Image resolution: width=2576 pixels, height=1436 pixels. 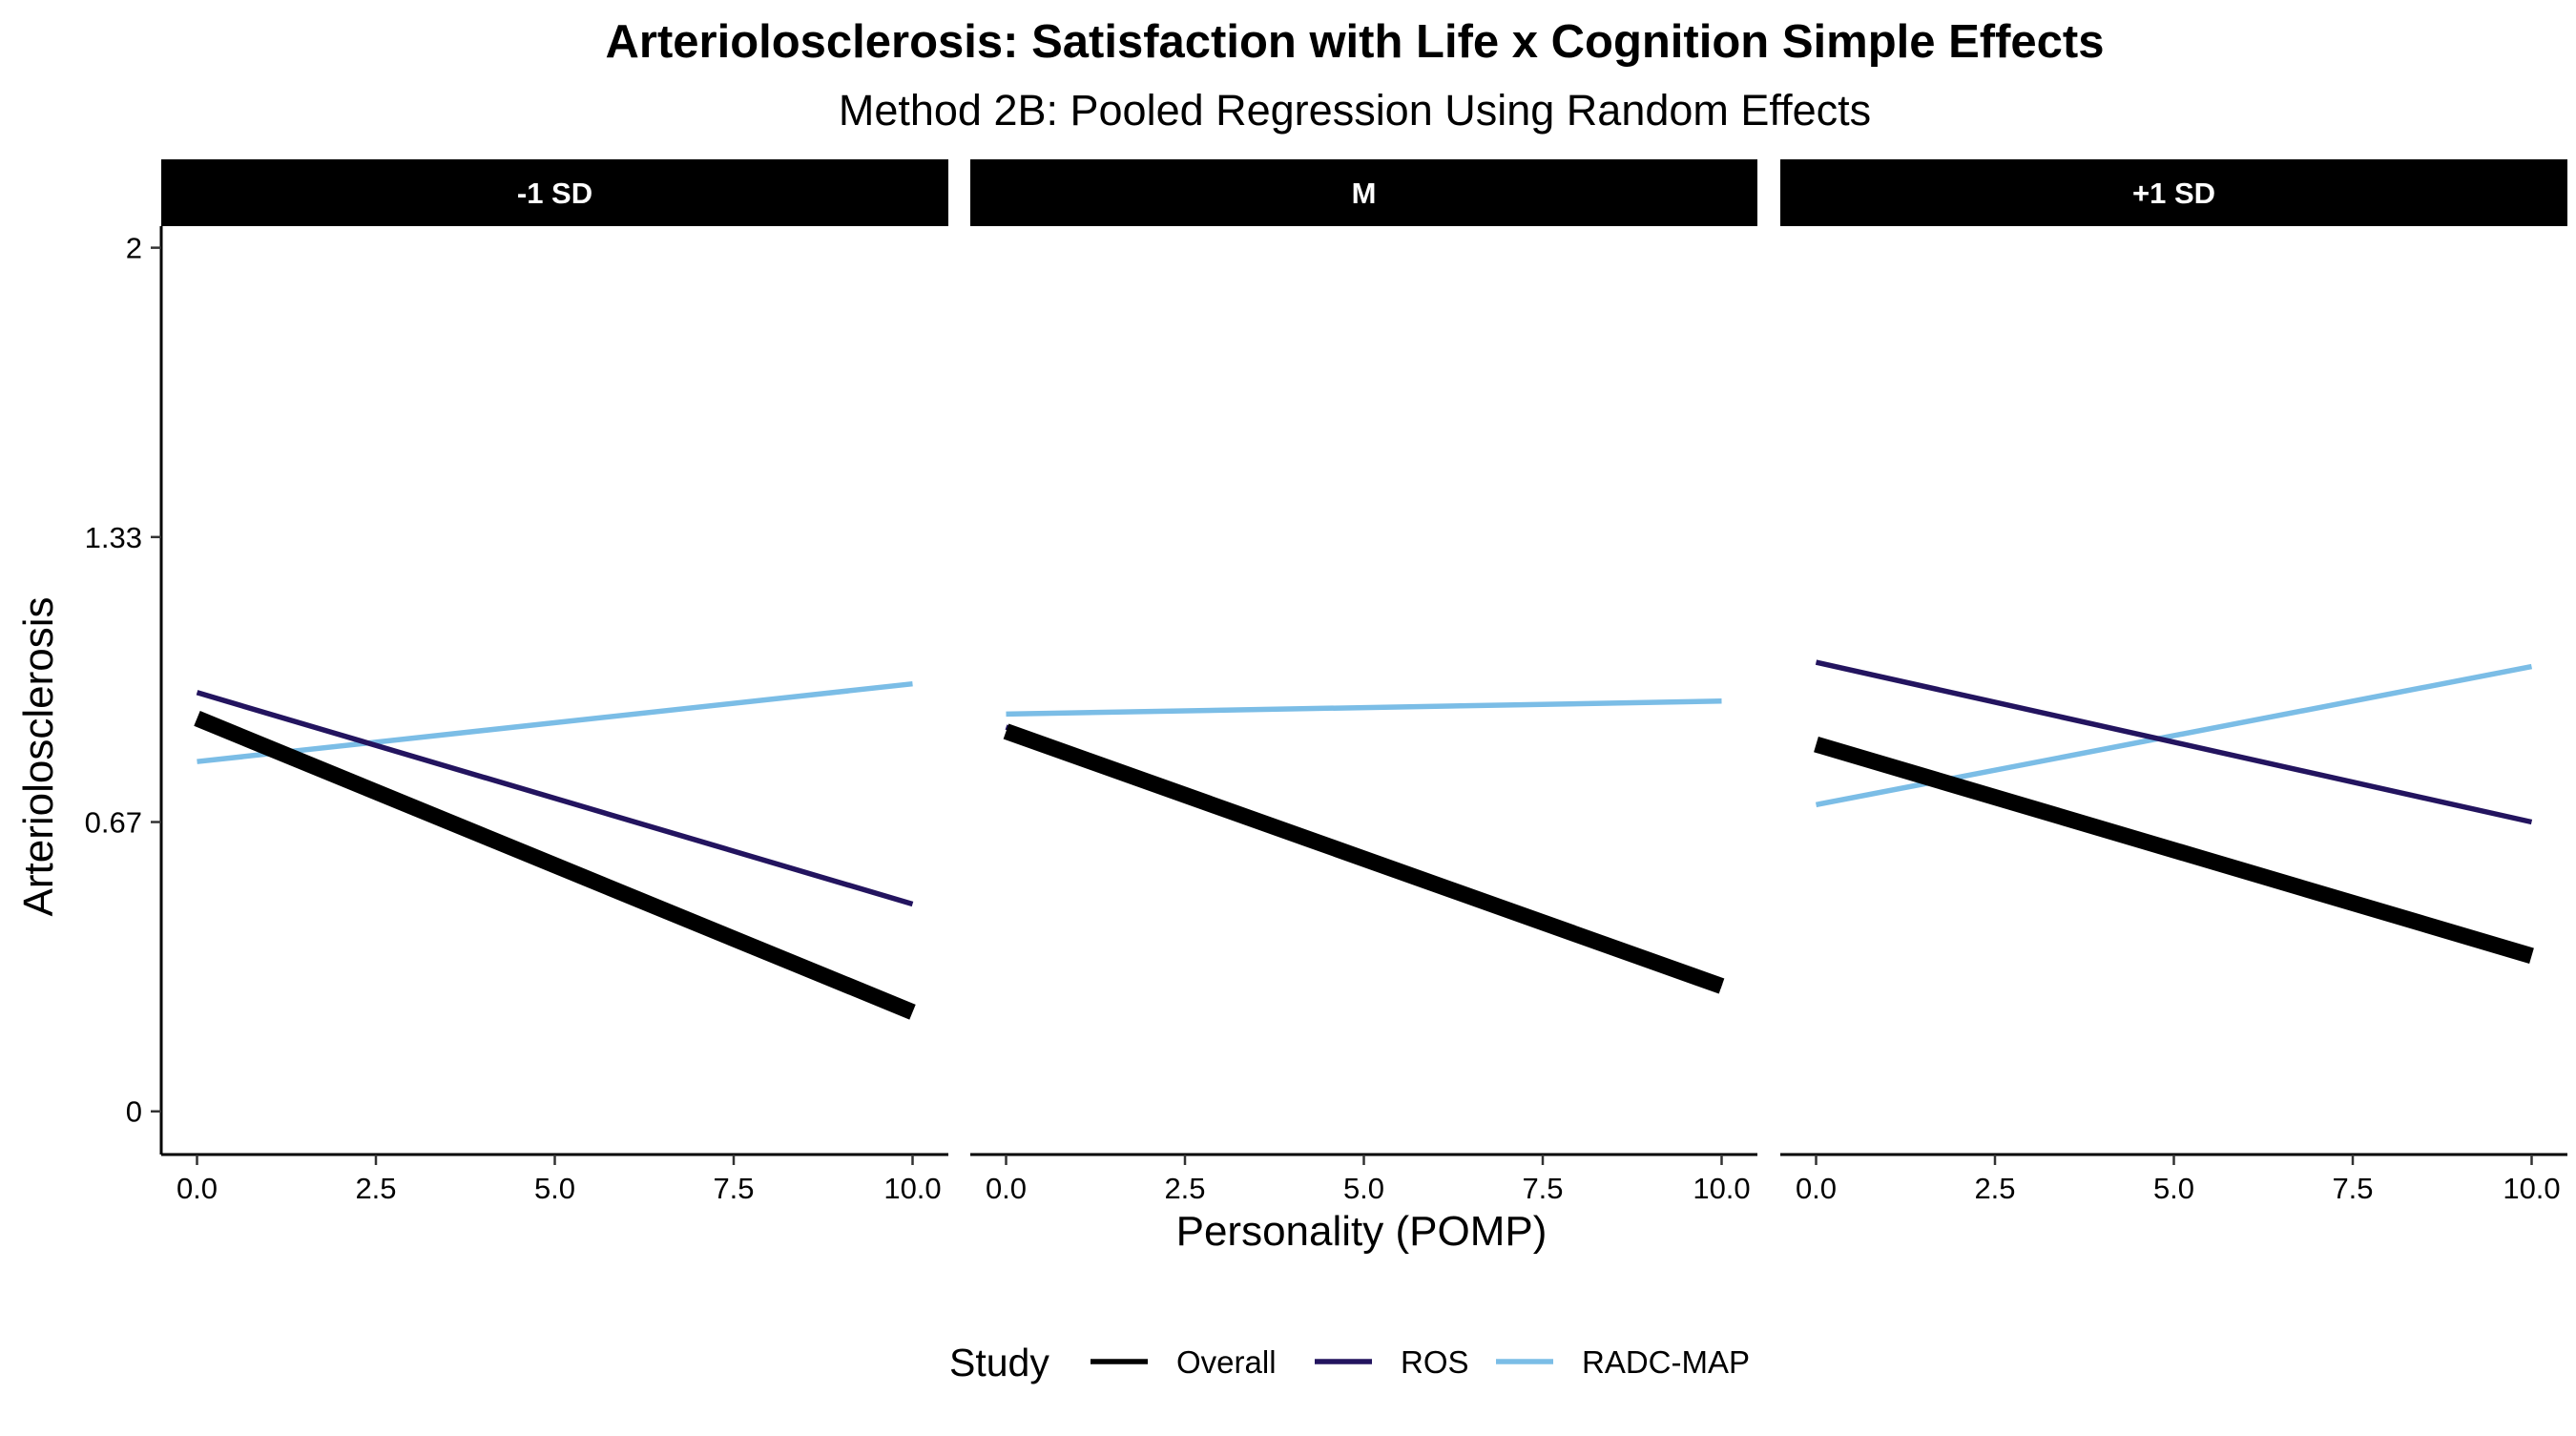 What do you see at coordinates (134, 1112) in the screenshot?
I see `y-tick-label: 0` at bounding box center [134, 1112].